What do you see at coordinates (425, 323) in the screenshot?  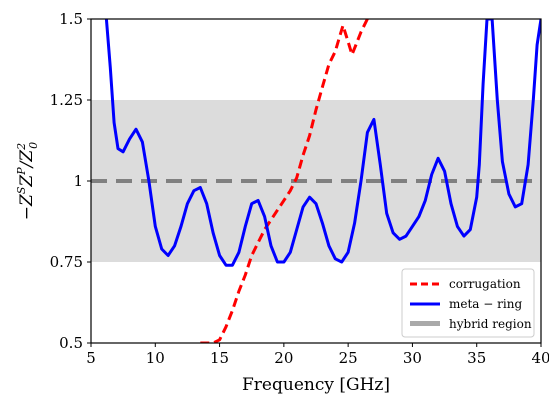 I see `legend-swatch-hybrid-region` at bounding box center [425, 323].